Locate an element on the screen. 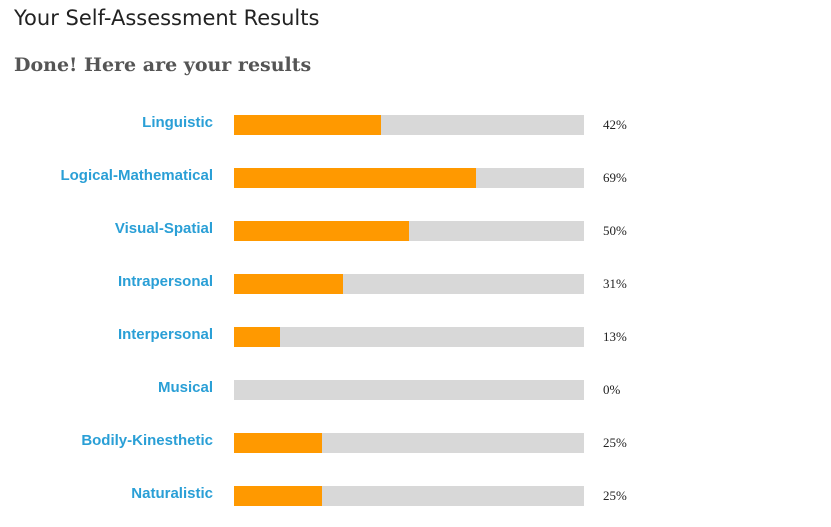  result-percent: 42% is located at coordinates (615, 124).